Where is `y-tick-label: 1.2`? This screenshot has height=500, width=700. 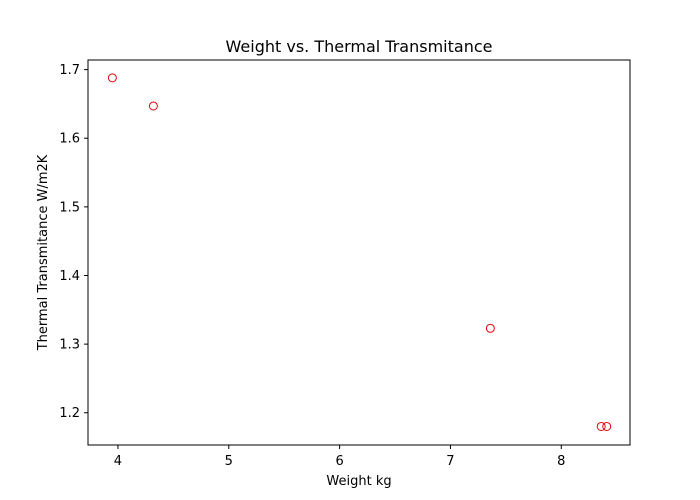 y-tick-label: 1.2 is located at coordinates (69, 413).